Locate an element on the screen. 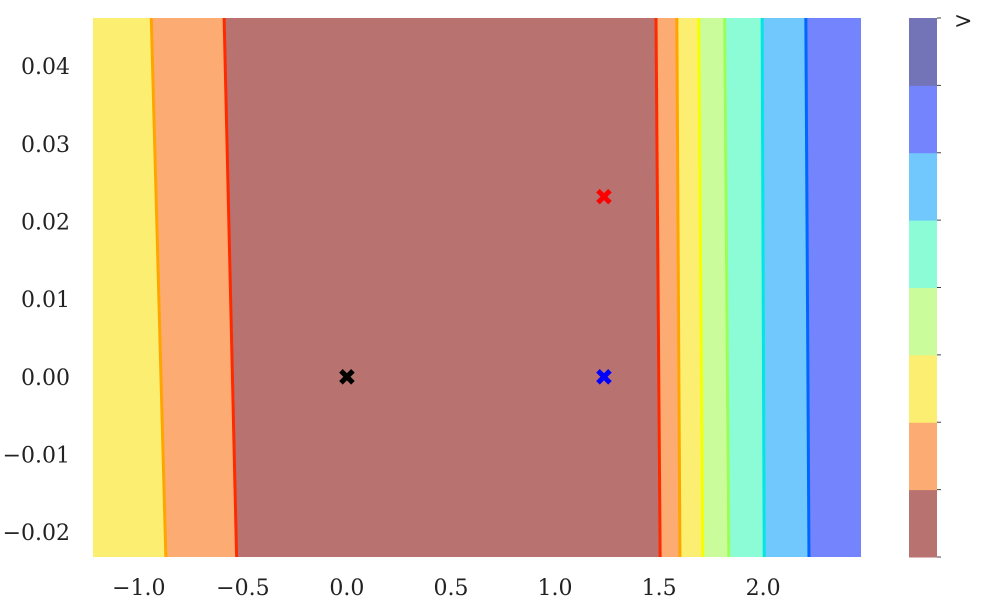 This screenshot has height=616, width=986. marker-layer is located at coordinates (475, 286).